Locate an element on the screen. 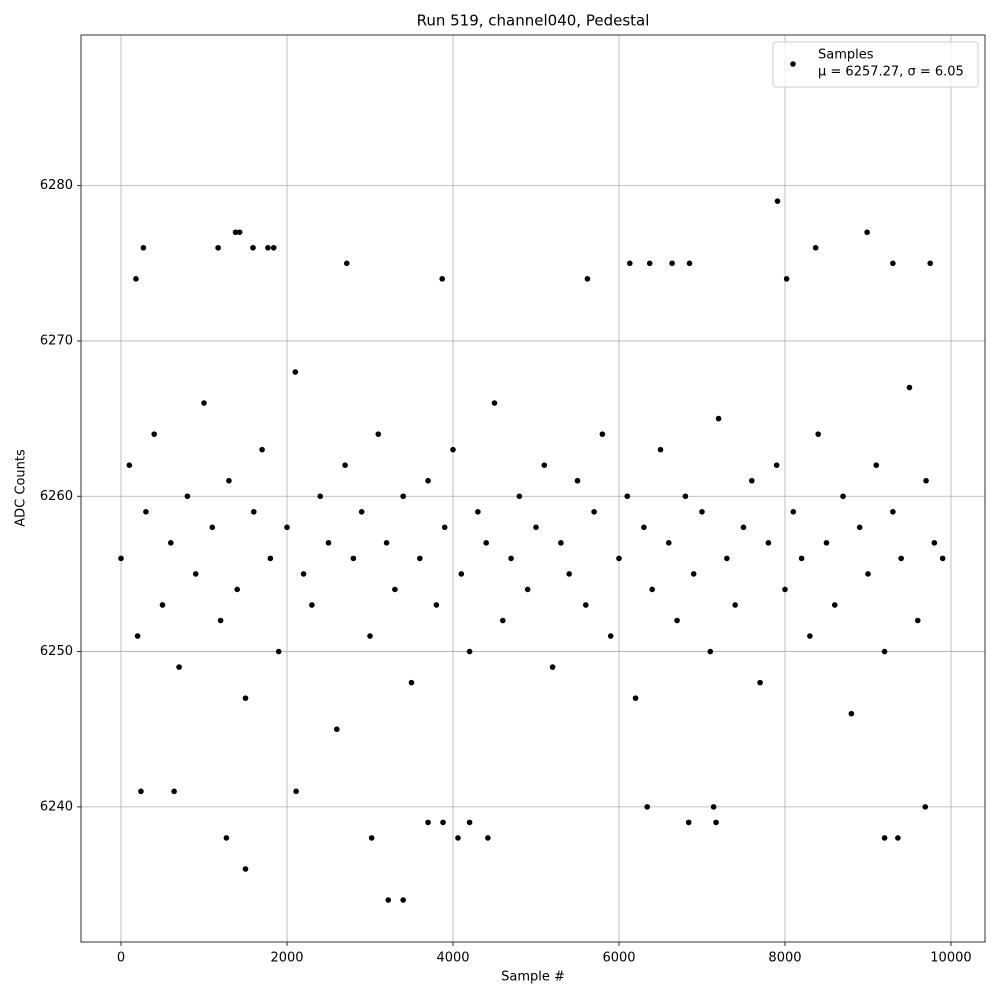  y-tick-label: 6250 is located at coordinates (56, 651).